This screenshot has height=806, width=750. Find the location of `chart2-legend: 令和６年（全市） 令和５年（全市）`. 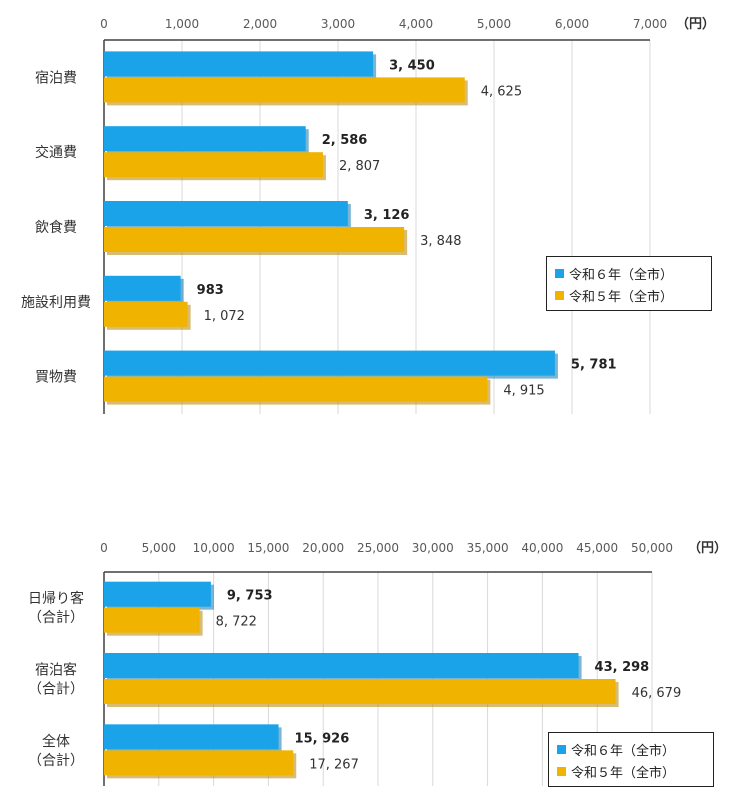

chart2-legend: 令和６年（全市） 令和５年（全市） is located at coordinates (631, 759).